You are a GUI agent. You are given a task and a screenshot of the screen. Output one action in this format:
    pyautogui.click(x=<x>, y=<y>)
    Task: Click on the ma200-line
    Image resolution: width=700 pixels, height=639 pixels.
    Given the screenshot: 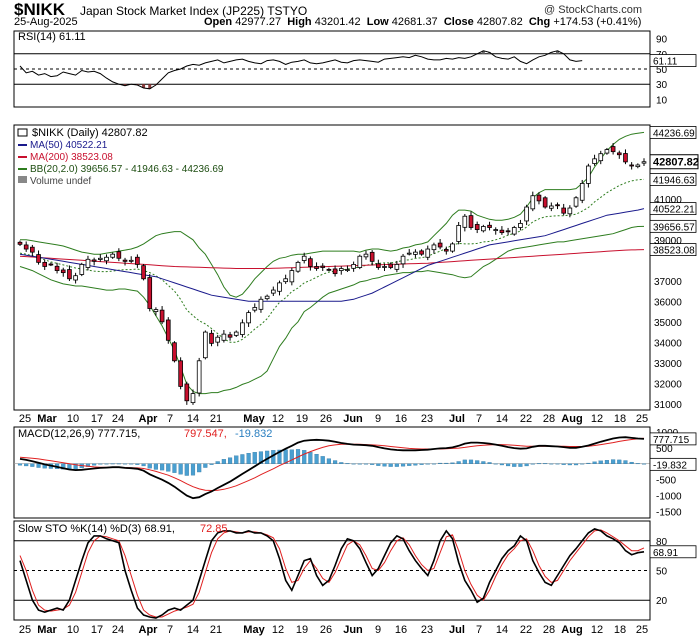 What is the action you would take?
    pyautogui.click(x=332, y=259)
    